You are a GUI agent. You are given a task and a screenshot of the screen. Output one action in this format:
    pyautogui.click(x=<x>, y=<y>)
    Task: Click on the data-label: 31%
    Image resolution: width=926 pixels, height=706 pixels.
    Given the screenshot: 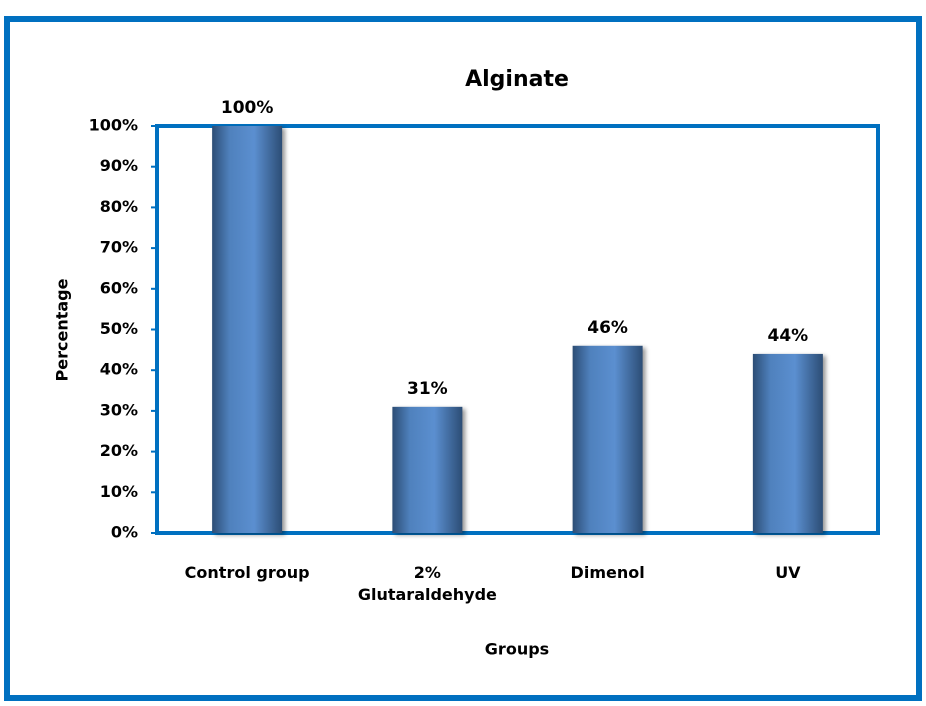 What is the action you would take?
    pyautogui.click(x=427, y=389)
    